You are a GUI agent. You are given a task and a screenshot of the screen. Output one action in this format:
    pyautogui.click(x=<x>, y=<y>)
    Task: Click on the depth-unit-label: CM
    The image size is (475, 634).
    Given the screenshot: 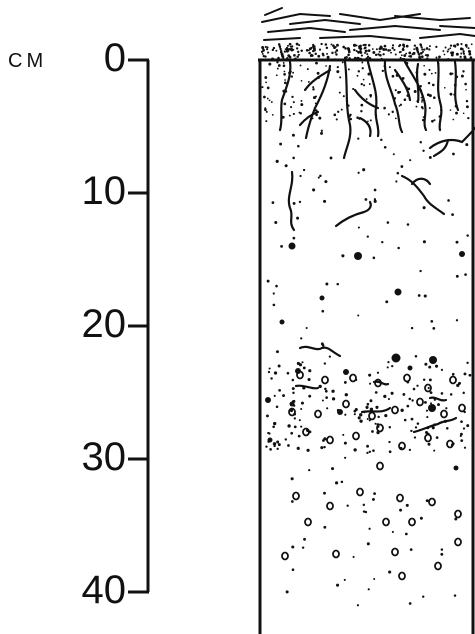 What is the action you would take?
    pyautogui.click(x=28, y=61)
    